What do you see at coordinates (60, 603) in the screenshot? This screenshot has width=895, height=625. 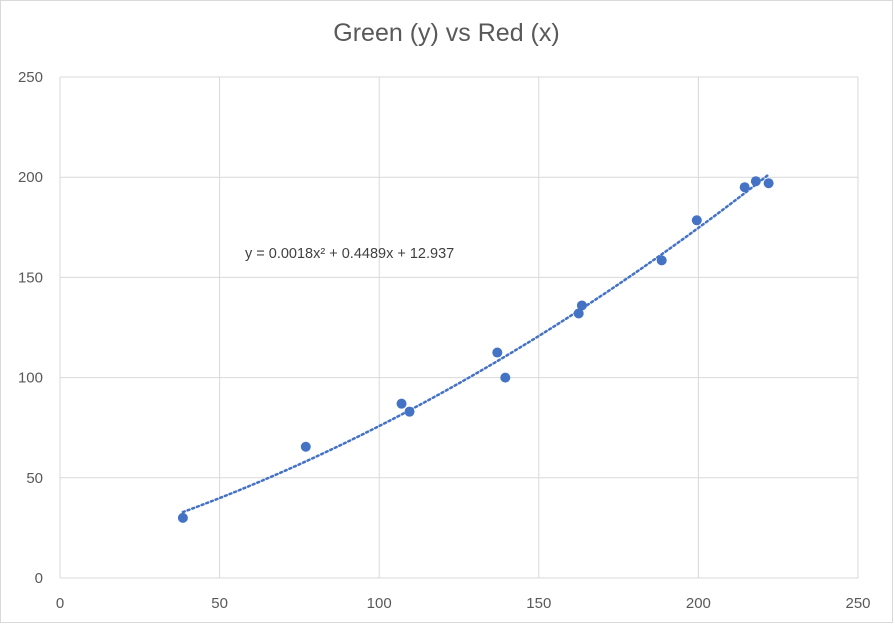 I see `x-tick-label: 0` at bounding box center [60, 603].